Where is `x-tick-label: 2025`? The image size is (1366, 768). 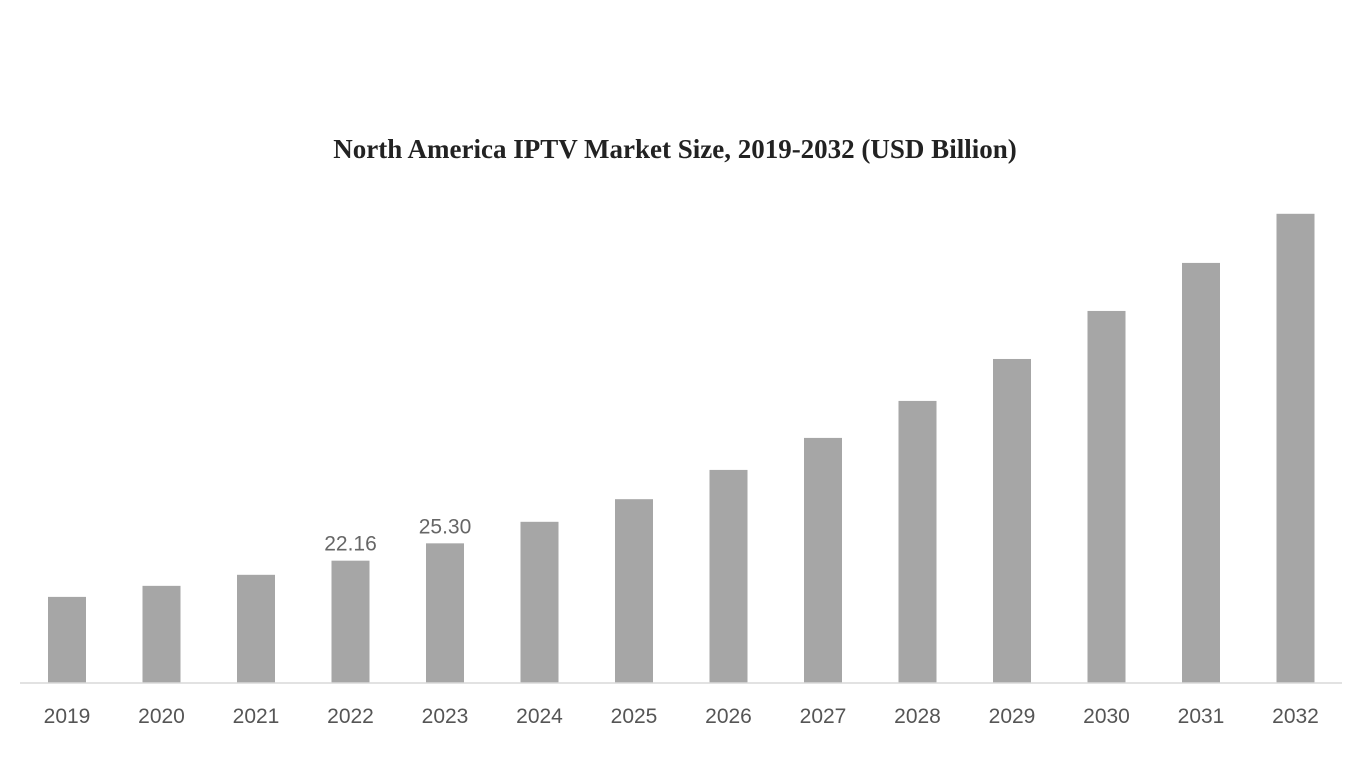 x-tick-label: 2025 is located at coordinates (634, 716).